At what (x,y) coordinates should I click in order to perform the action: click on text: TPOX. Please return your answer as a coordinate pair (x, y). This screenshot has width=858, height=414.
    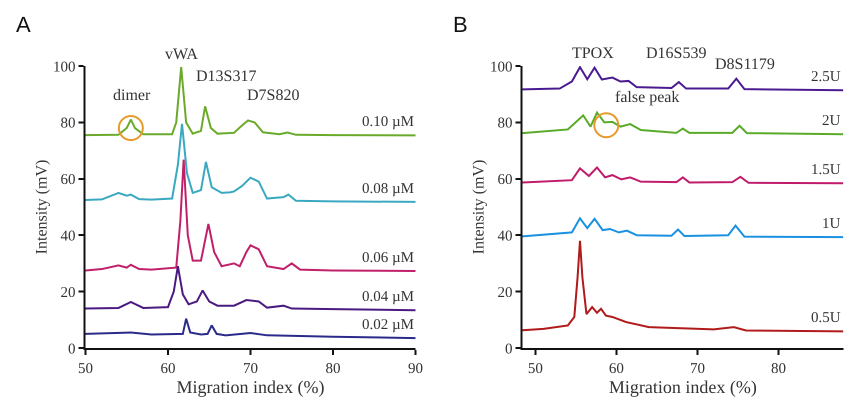
    Looking at the image, I should click on (593, 53).